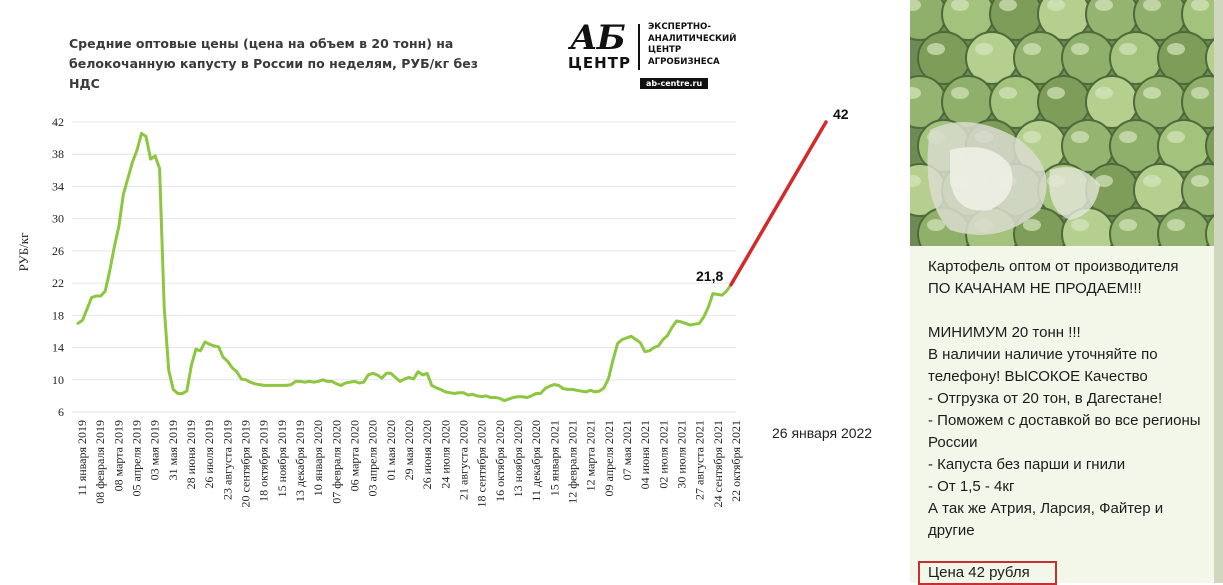  What do you see at coordinates (599, 63) in the screenshot?
I see `logo-centr-word: ЦЕНТР` at bounding box center [599, 63].